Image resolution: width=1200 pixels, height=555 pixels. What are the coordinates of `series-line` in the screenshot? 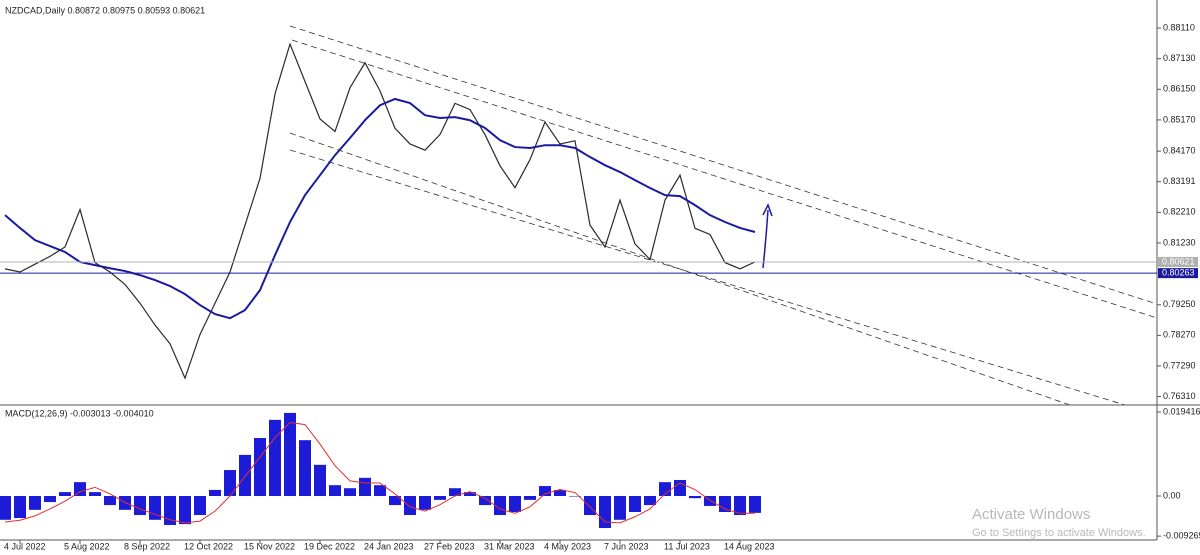 It's located at (379, 472).